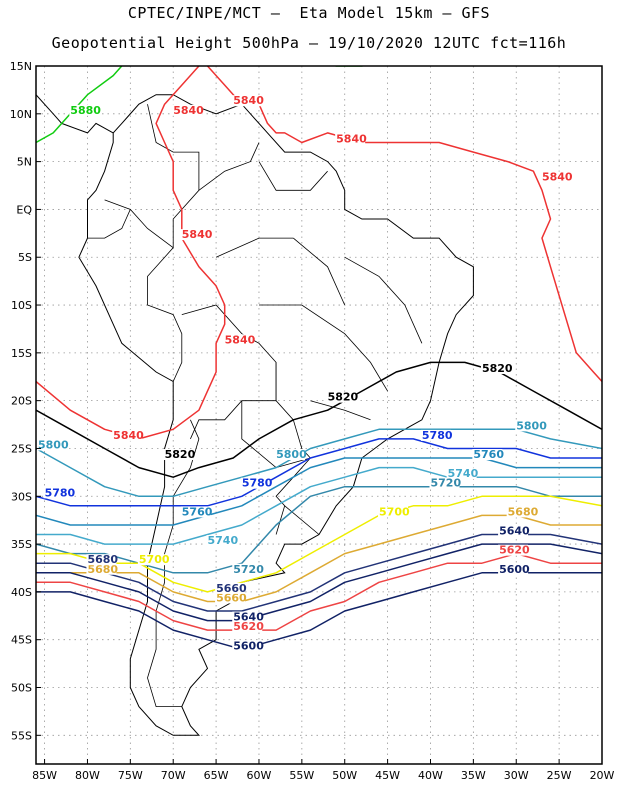 This screenshot has width=618, height=800. Describe the element at coordinates (102, 569) in the screenshot. I see `contour-label: 5680` at that location.